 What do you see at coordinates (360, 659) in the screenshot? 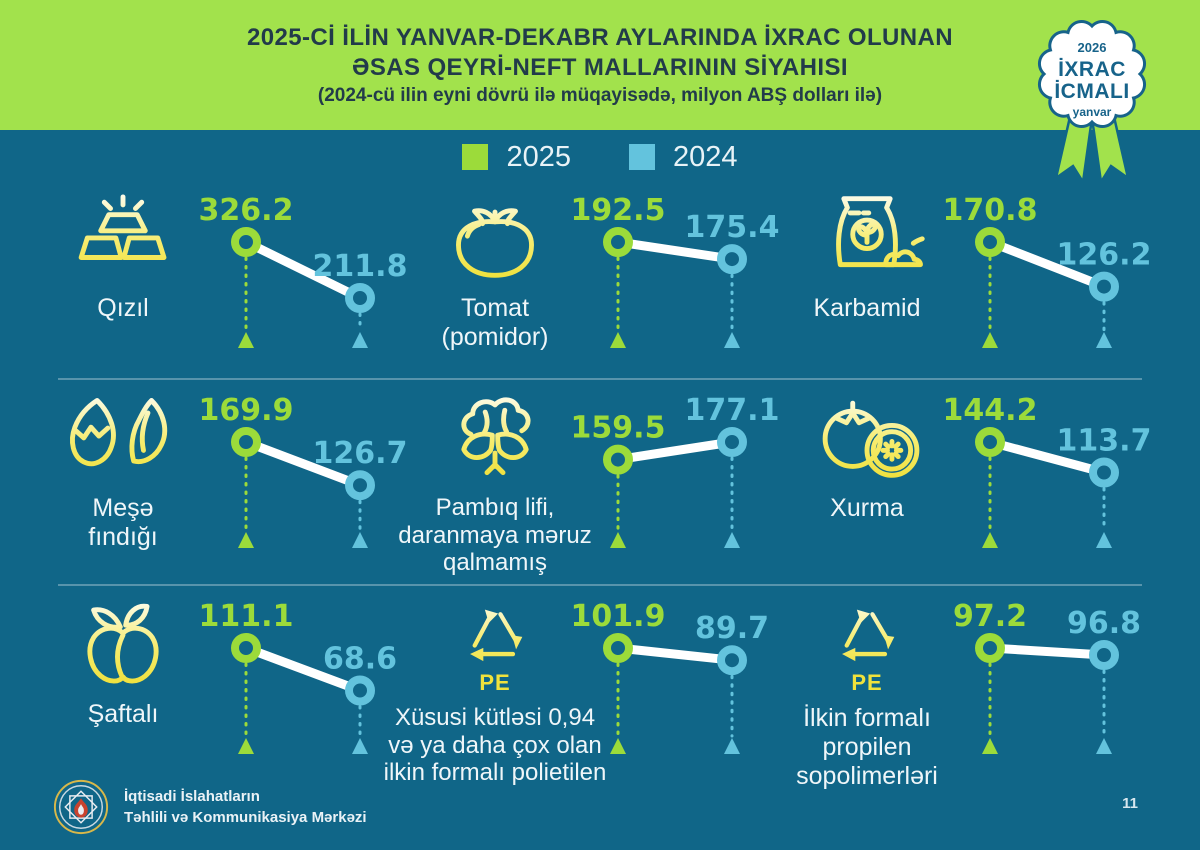
I see `value-2024: 68.6` at bounding box center [360, 659].